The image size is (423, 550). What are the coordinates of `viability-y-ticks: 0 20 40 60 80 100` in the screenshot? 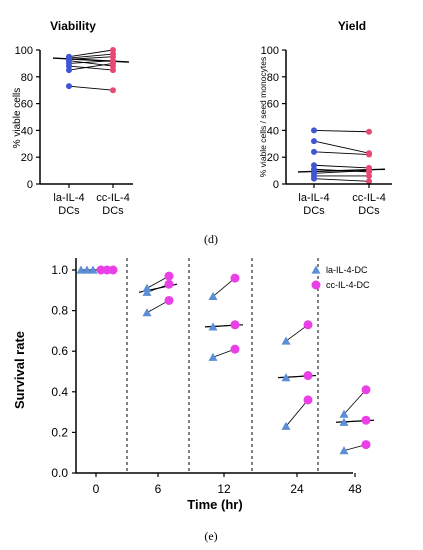 It's located at (27, 118).